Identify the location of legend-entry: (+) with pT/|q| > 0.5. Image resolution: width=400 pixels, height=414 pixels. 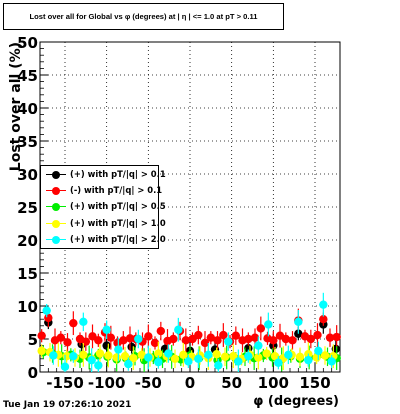
(103, 207).